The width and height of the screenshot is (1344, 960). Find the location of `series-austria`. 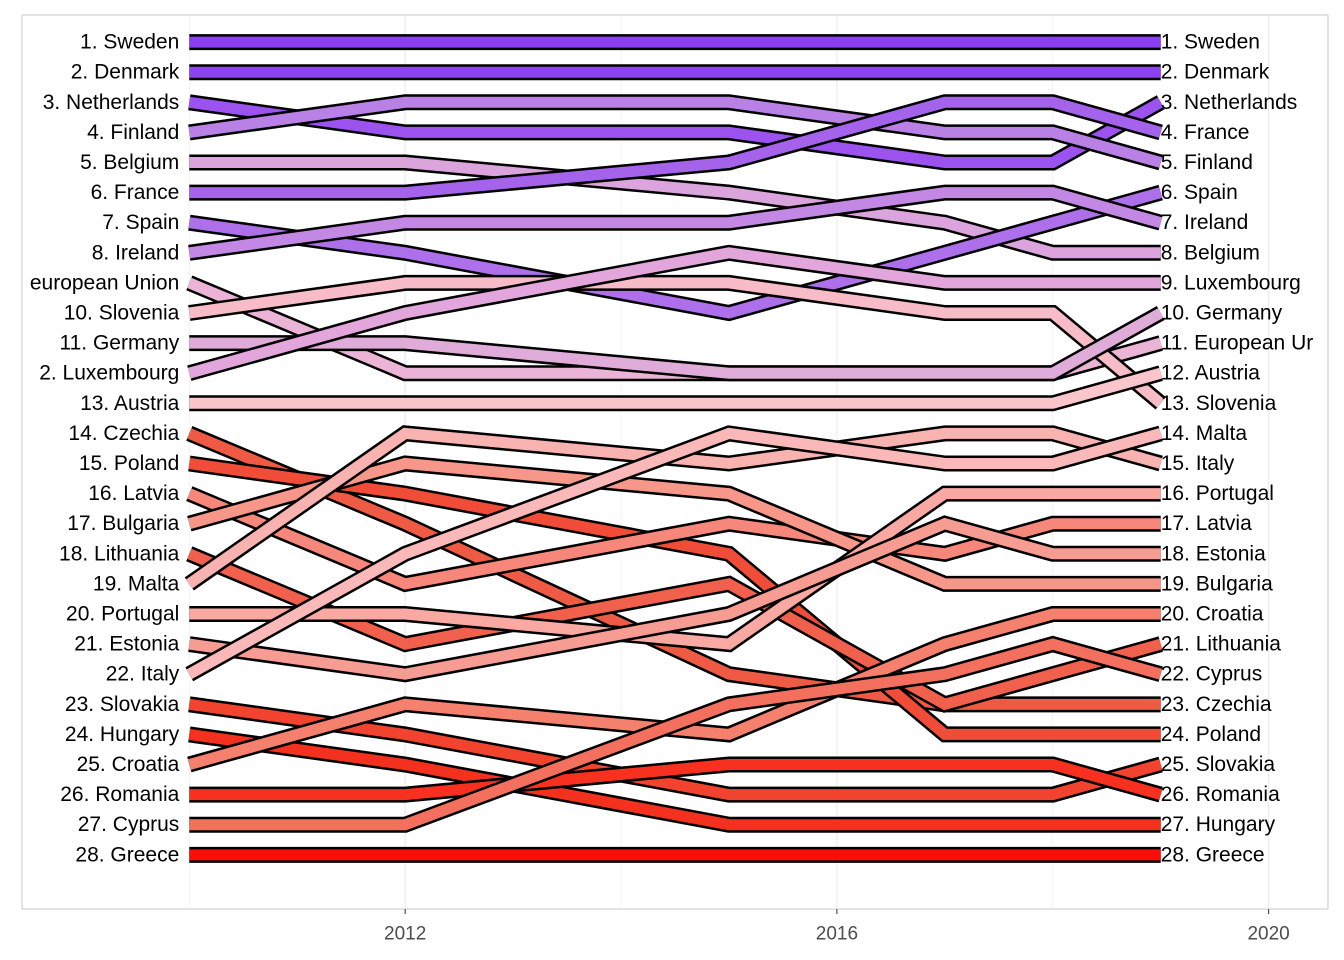

series-austria is located at coordinates (676, 388).